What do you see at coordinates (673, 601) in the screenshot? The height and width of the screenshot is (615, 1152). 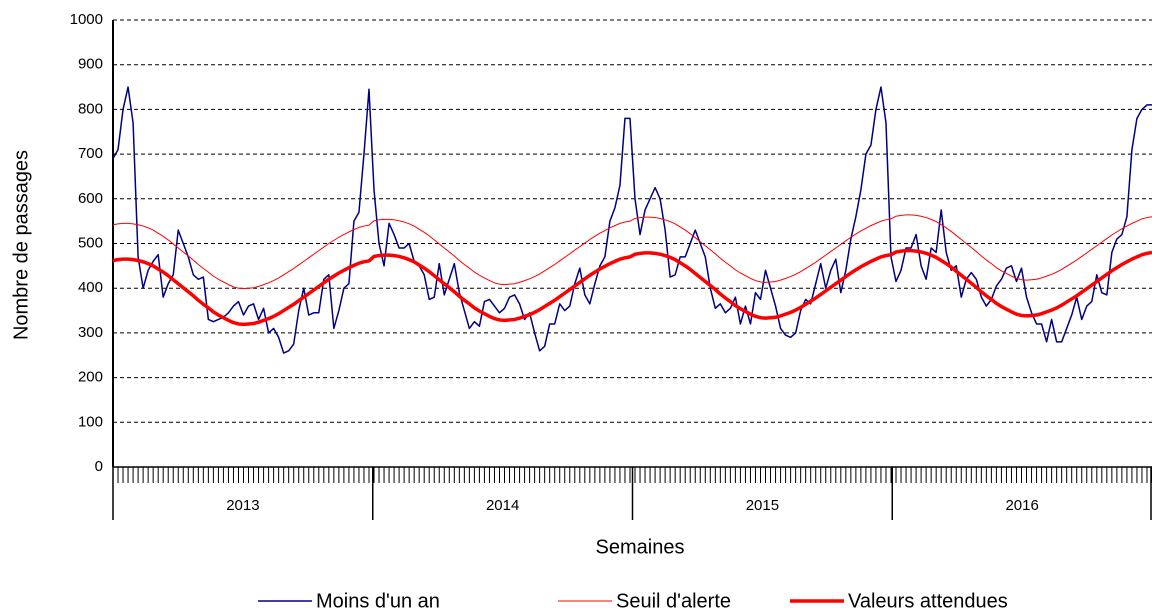 I see `legend-label: Seuil d'alerte` at bounding box center [673, 601].